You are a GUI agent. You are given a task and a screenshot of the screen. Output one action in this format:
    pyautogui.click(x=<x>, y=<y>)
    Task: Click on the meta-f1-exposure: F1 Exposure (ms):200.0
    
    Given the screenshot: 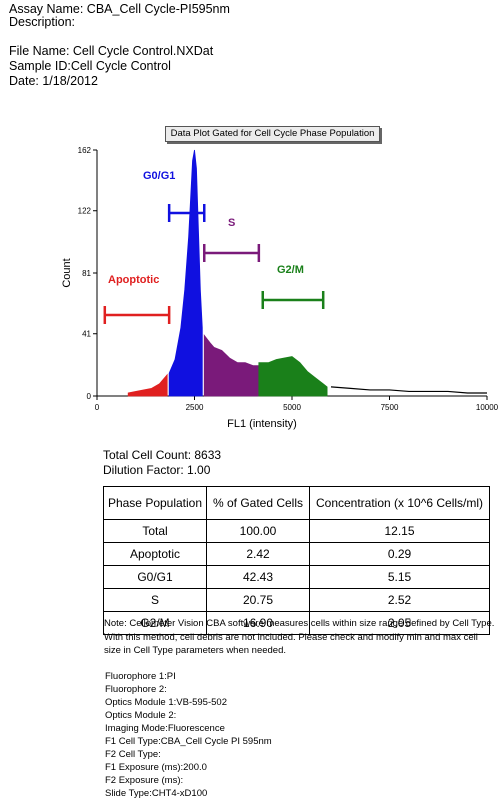 What is the action you would take?
    pyautogui.click(x=156, y=767)
    